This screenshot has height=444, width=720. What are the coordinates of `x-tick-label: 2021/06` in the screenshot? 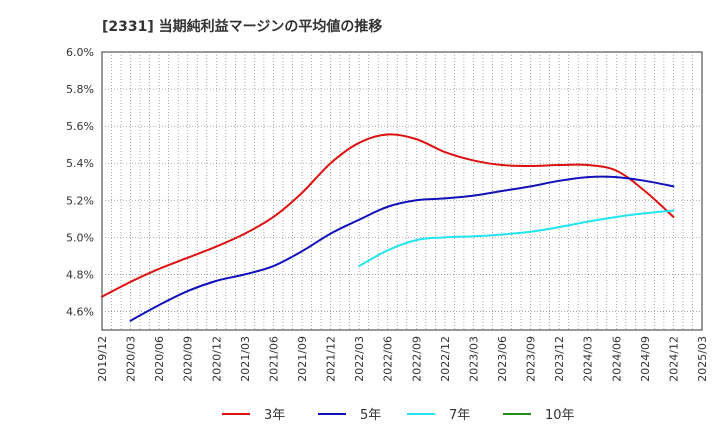 It's located at (273, 359).